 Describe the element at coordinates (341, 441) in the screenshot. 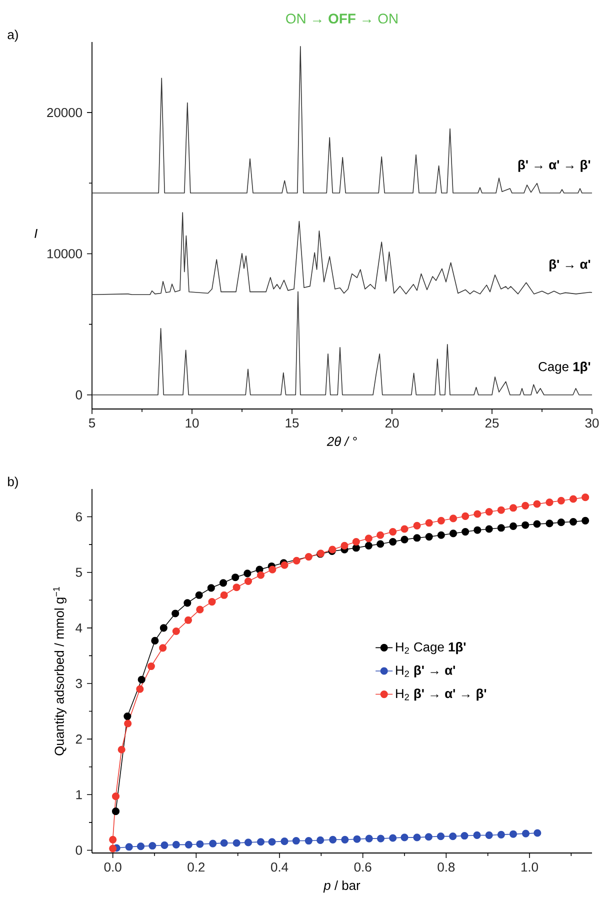

I see `x-axis-title: 2θ / °` at that location.